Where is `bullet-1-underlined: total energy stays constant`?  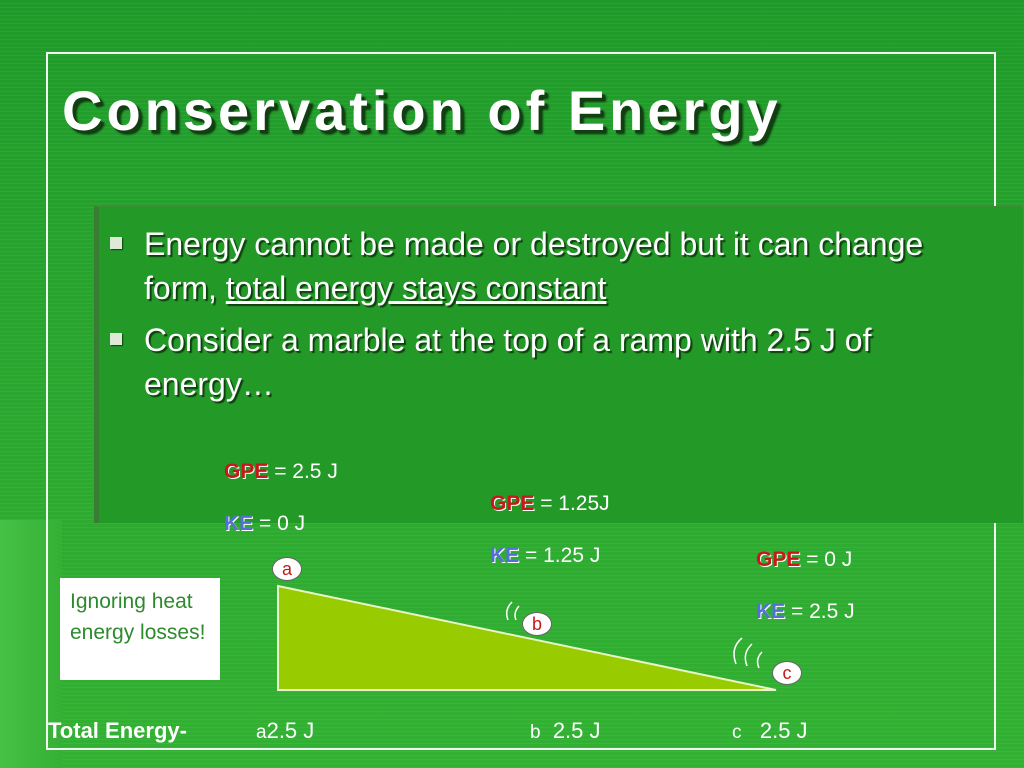
bullet-1-underlined: total energy stays constant is located at coordinates (416, 288).